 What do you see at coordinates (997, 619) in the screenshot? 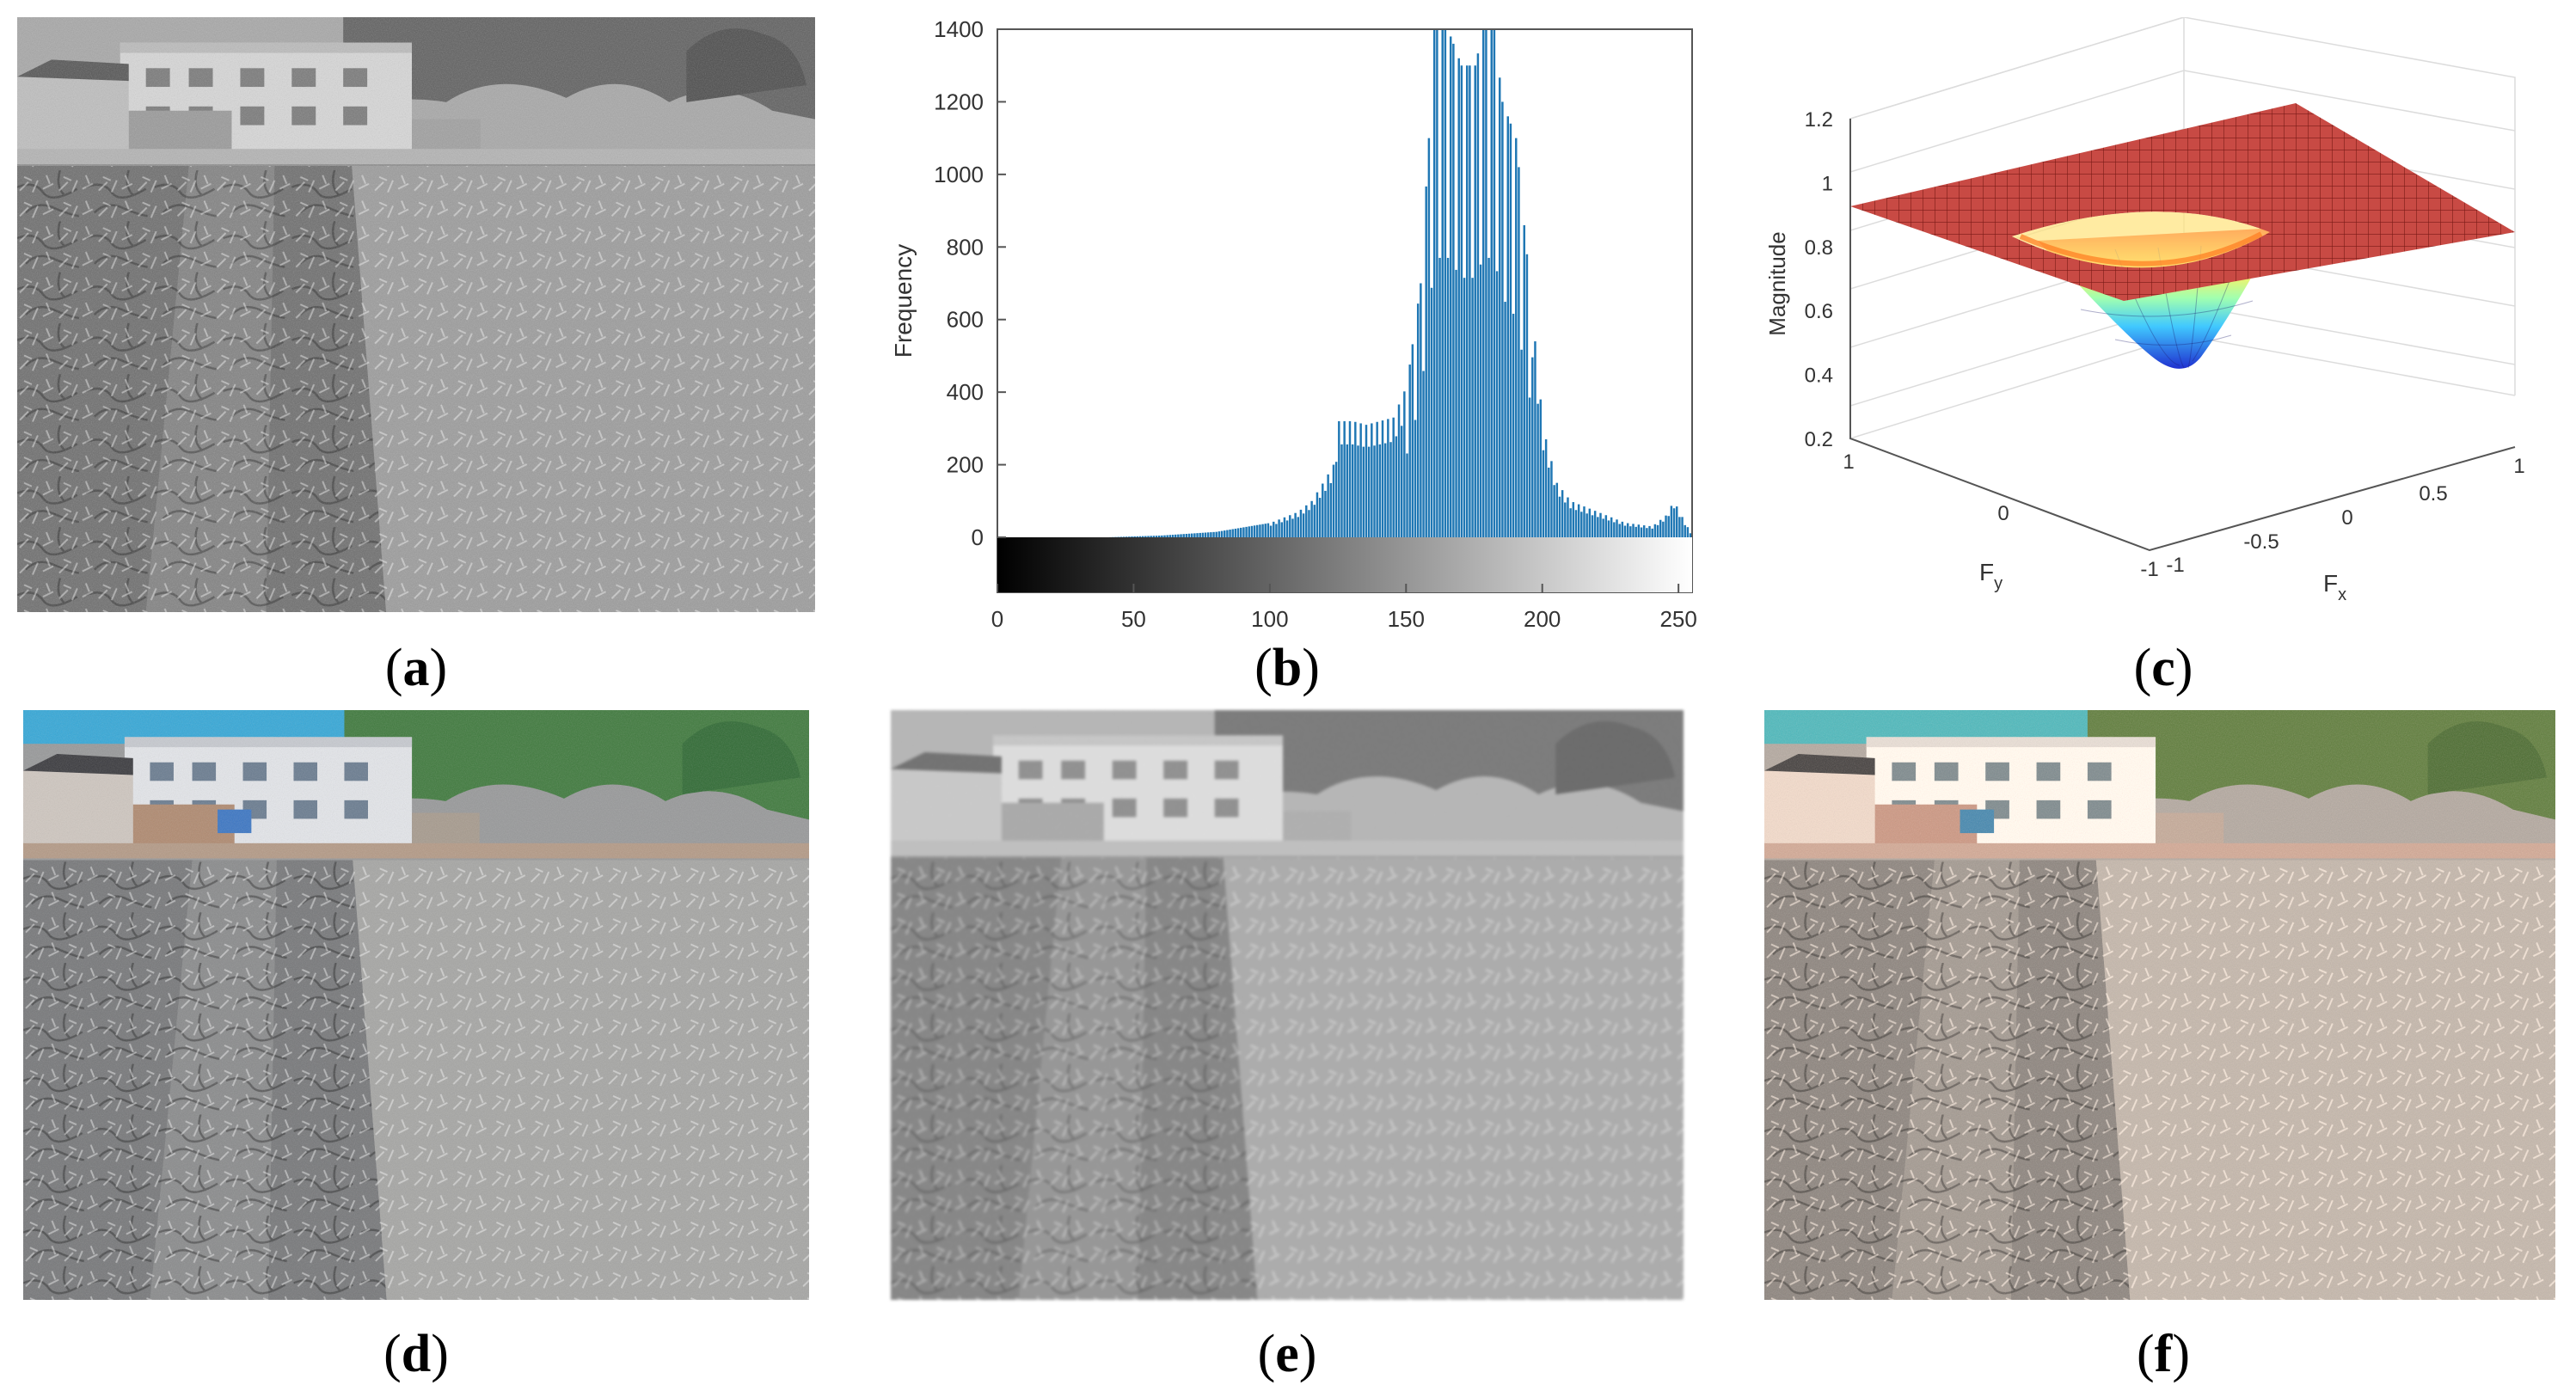
I see `x-tick-label: 0` at bounding box center [997, 619].